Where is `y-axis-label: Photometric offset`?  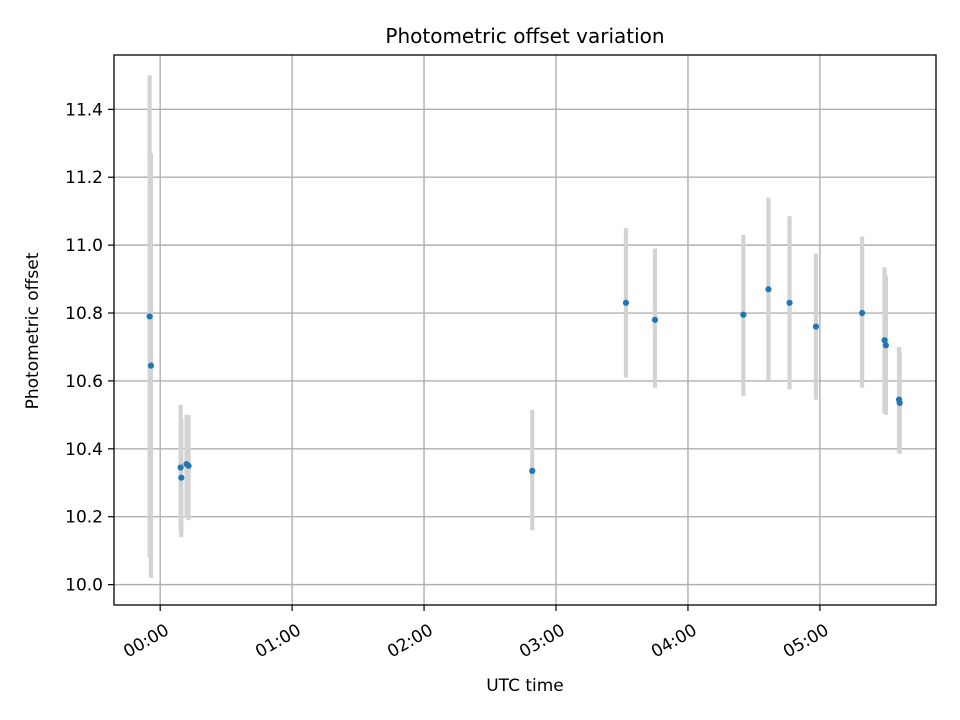
y-axis-label: Photometric offset is located at coordinates (33, 330).